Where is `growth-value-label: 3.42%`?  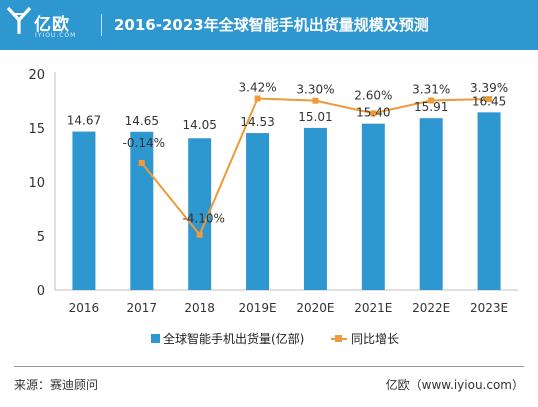 growth-value-label: 3.42% is located at coordinates (258, 88).